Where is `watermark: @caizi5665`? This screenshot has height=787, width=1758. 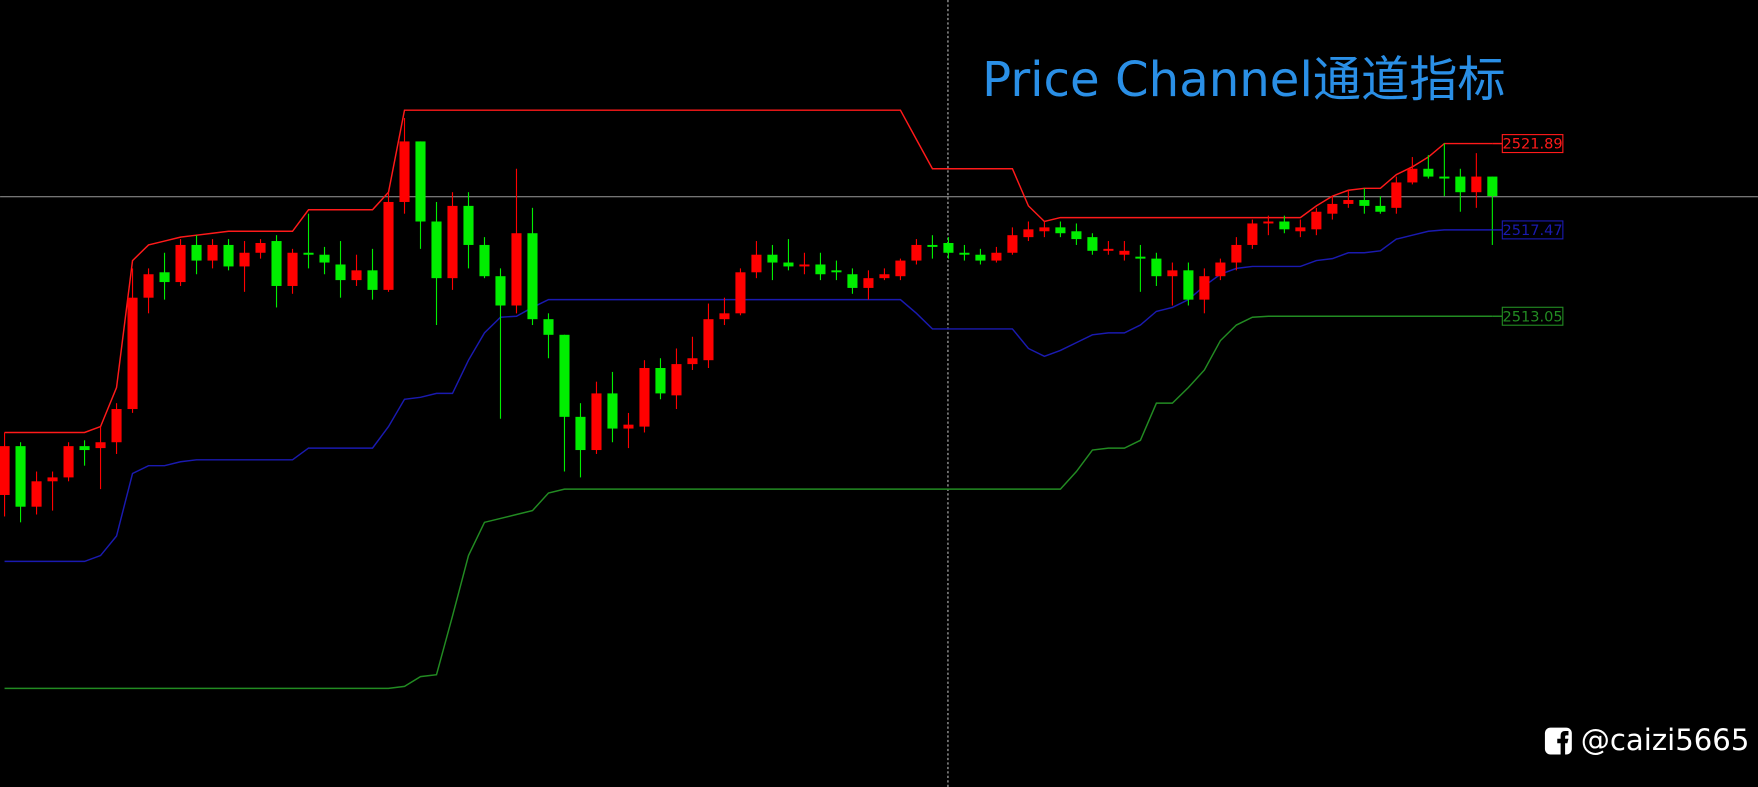
watermark: @caizi5665 is located at coordinates (1665, 740).